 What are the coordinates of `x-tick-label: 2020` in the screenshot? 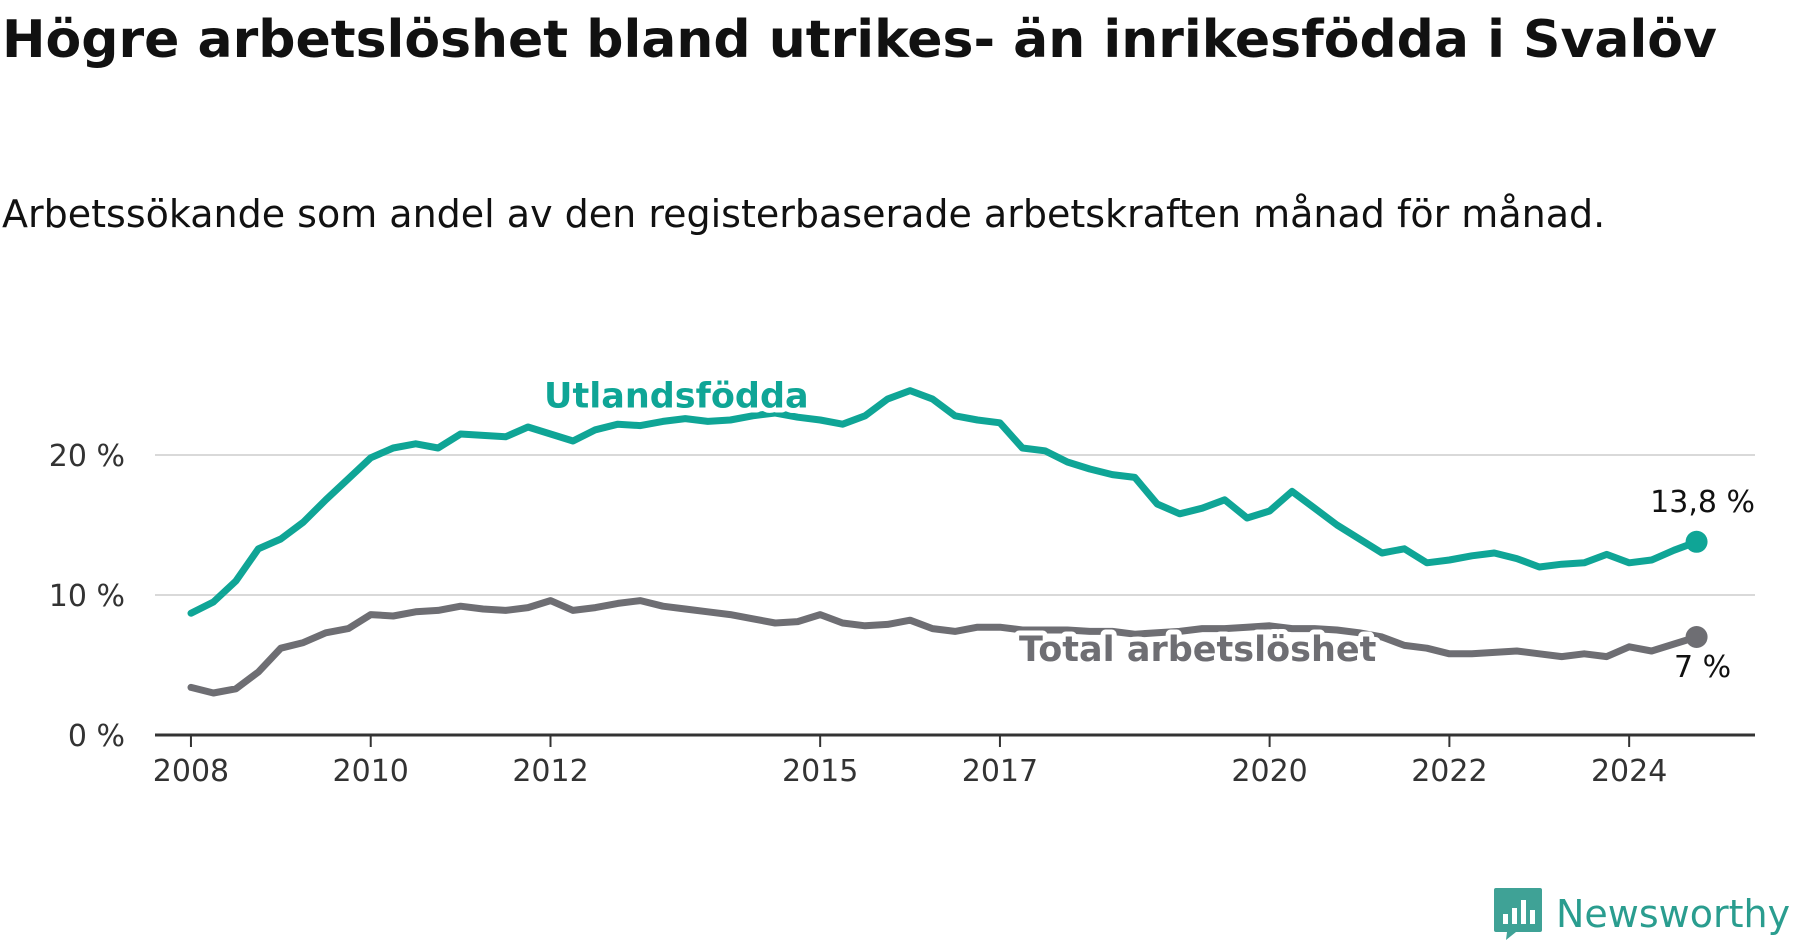 It's located at (1269, 771).